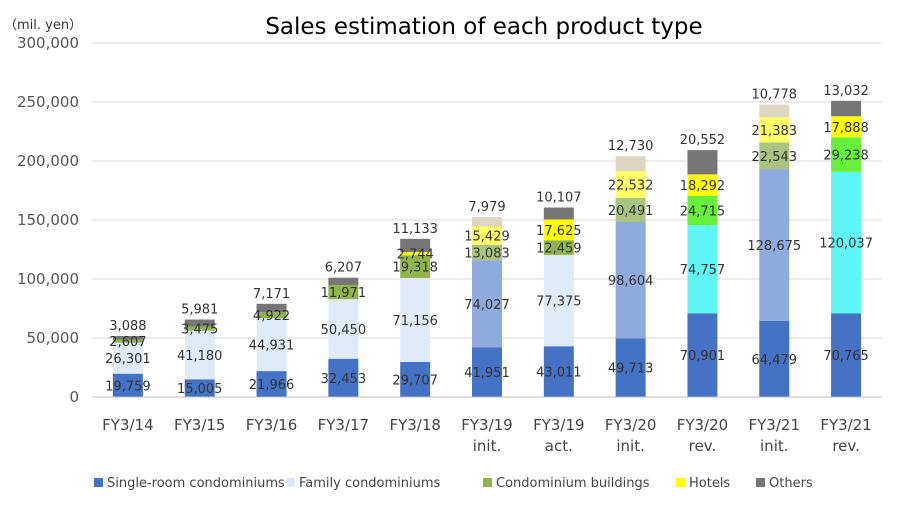 The width and height of the screenshot is (905, 511). I want to click on y-tick-label: 150,000, so click(48, 220).